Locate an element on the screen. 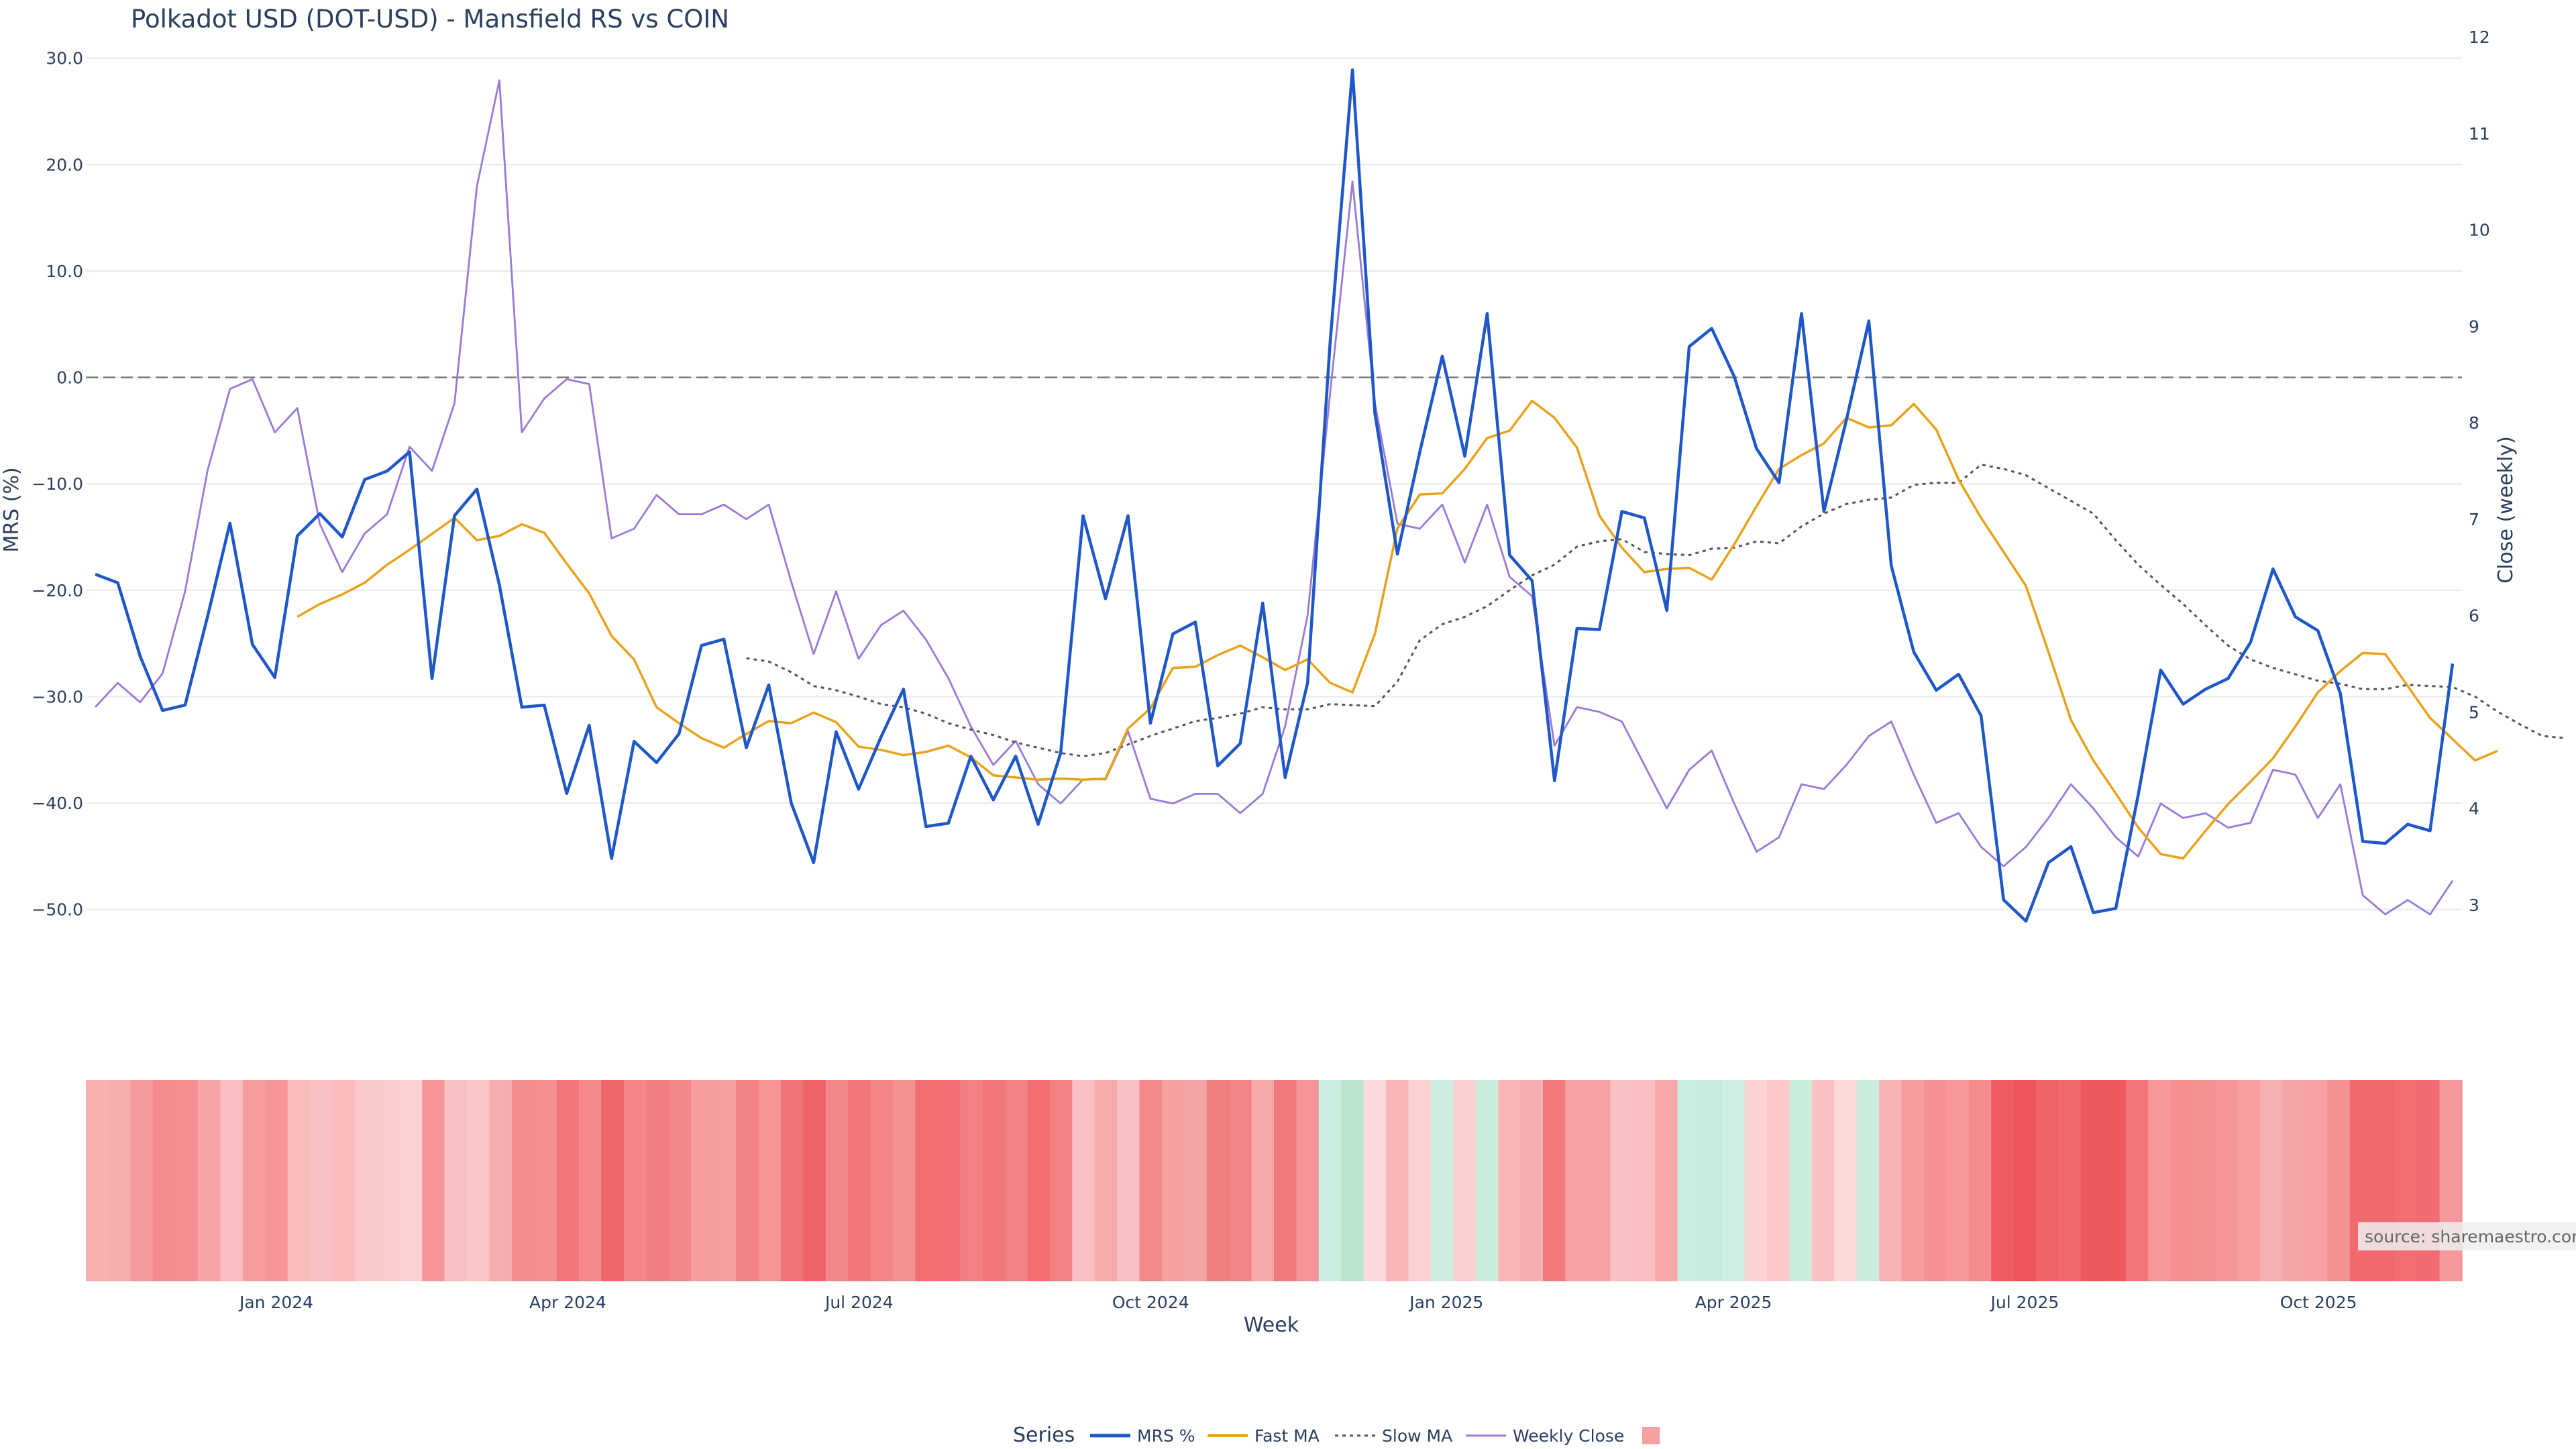  y2-axis-title: Close (weekly) is located at coordinates (2506, 510).